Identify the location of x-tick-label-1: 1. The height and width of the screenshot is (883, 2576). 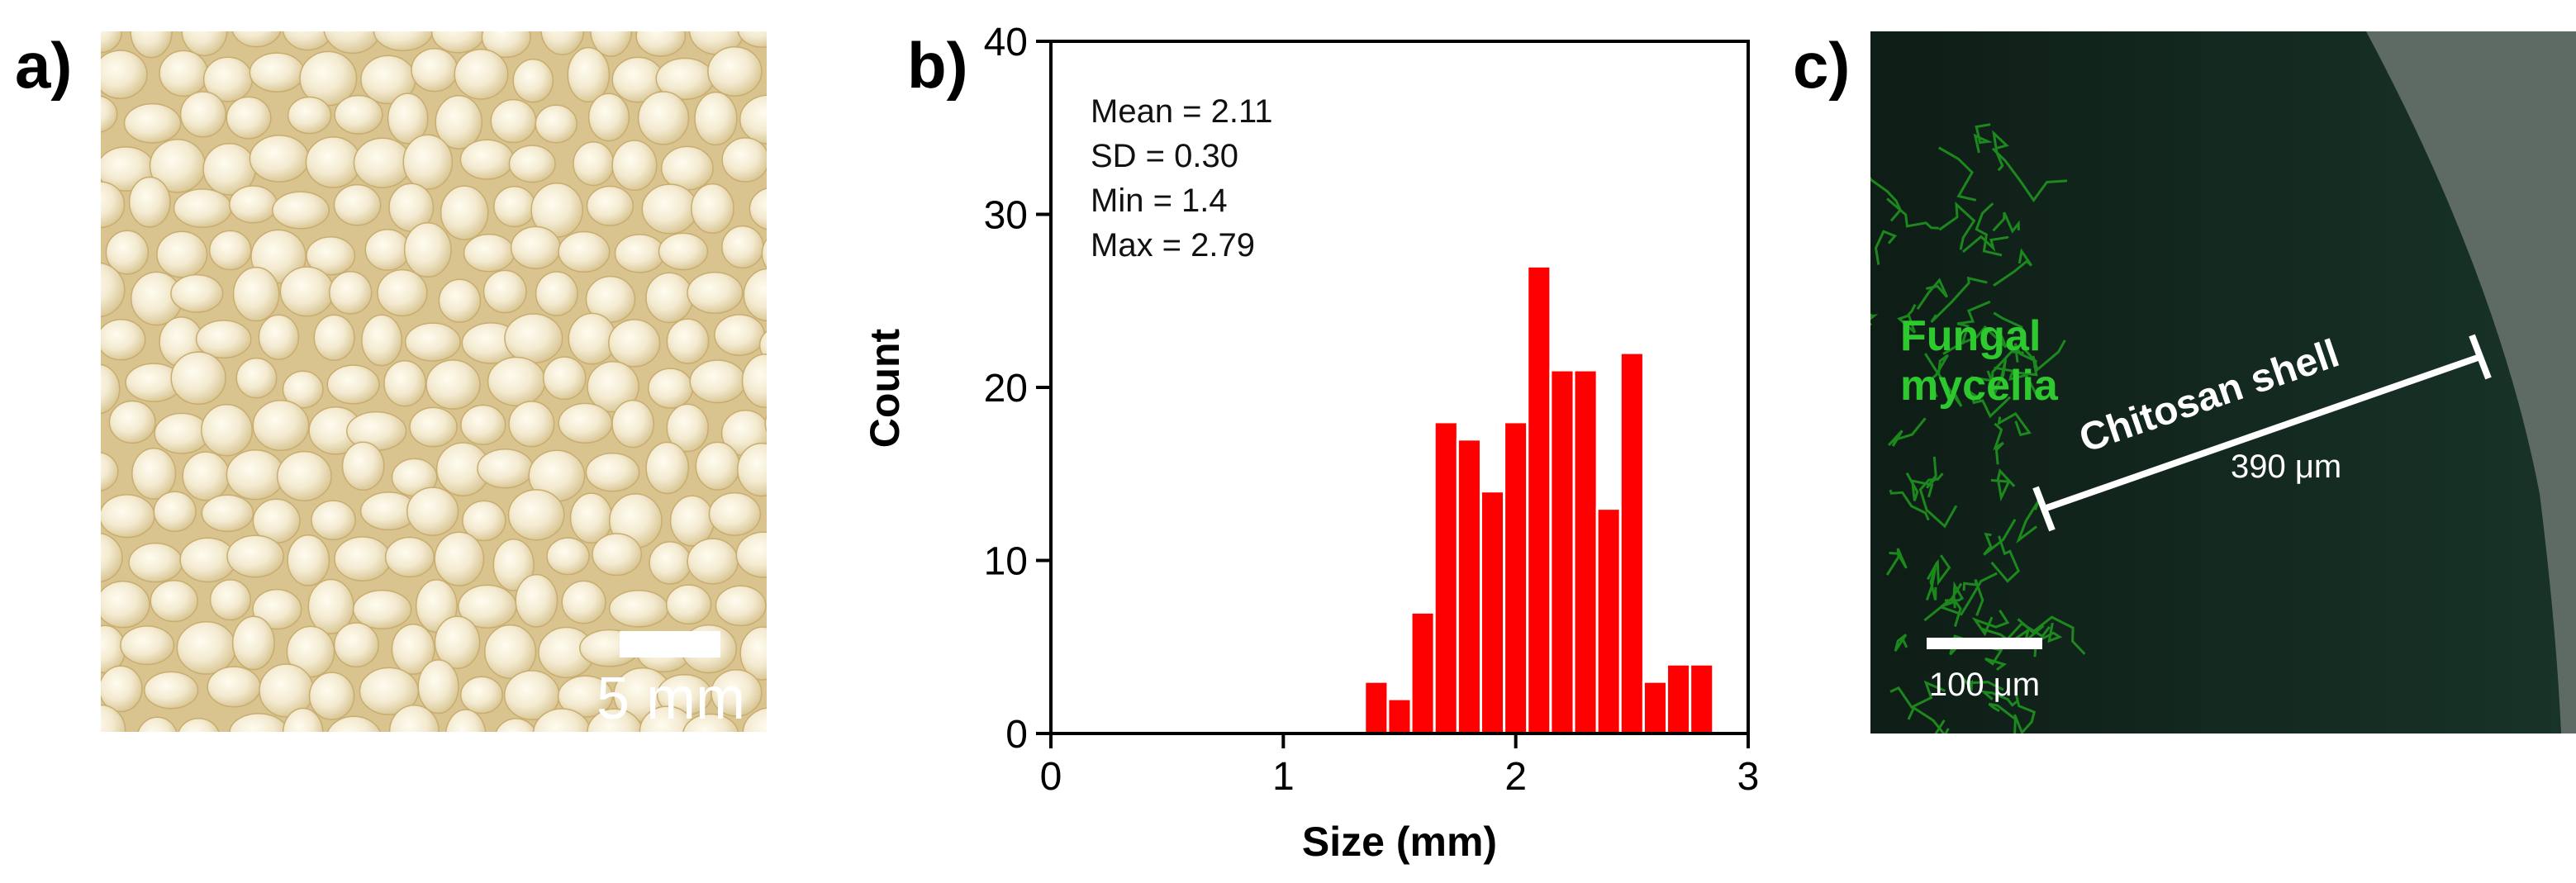
(1283, 777).